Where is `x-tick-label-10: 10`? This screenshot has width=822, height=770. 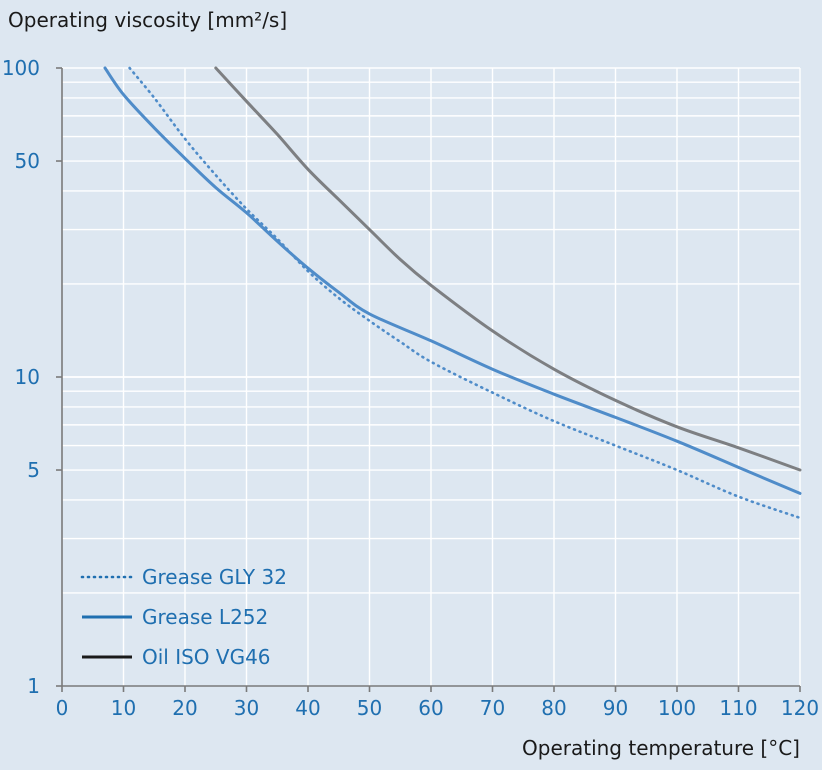
x-tick-label-10: 10 is located at coordinates (123, 708).